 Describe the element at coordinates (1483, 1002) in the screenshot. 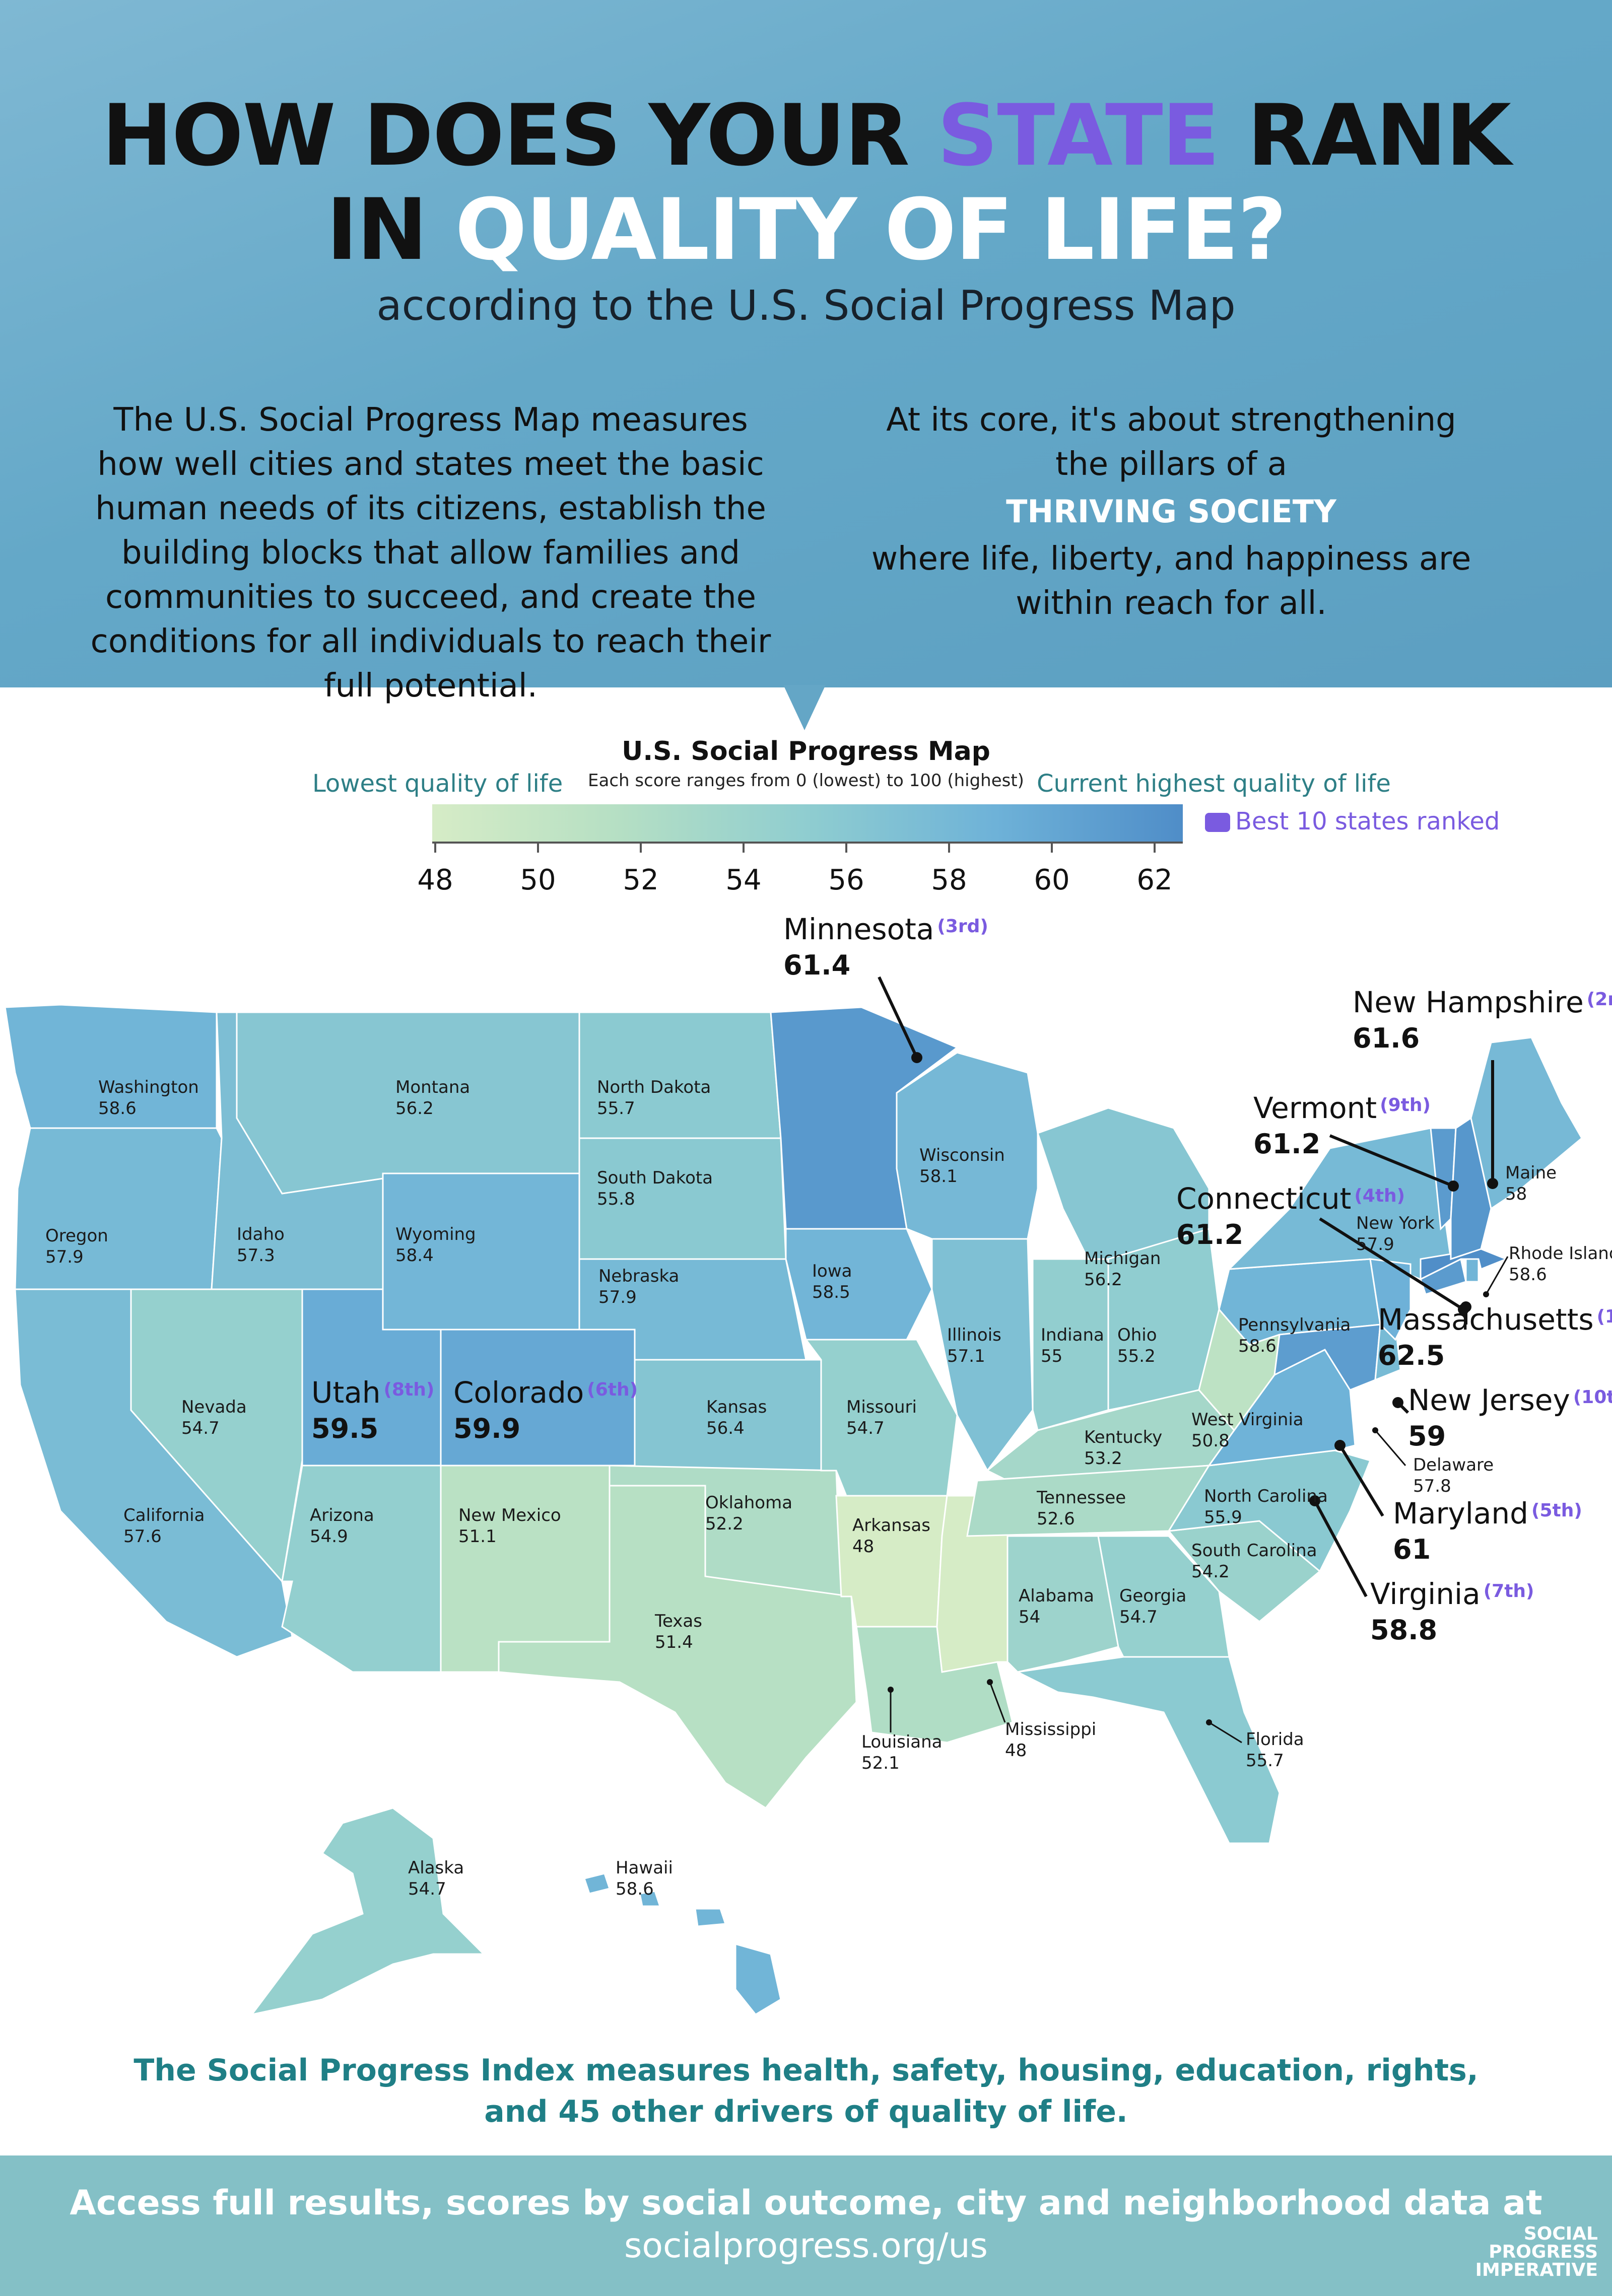

I see `state-name-new-hampshire: New Hampshire(2nd)` at that location.